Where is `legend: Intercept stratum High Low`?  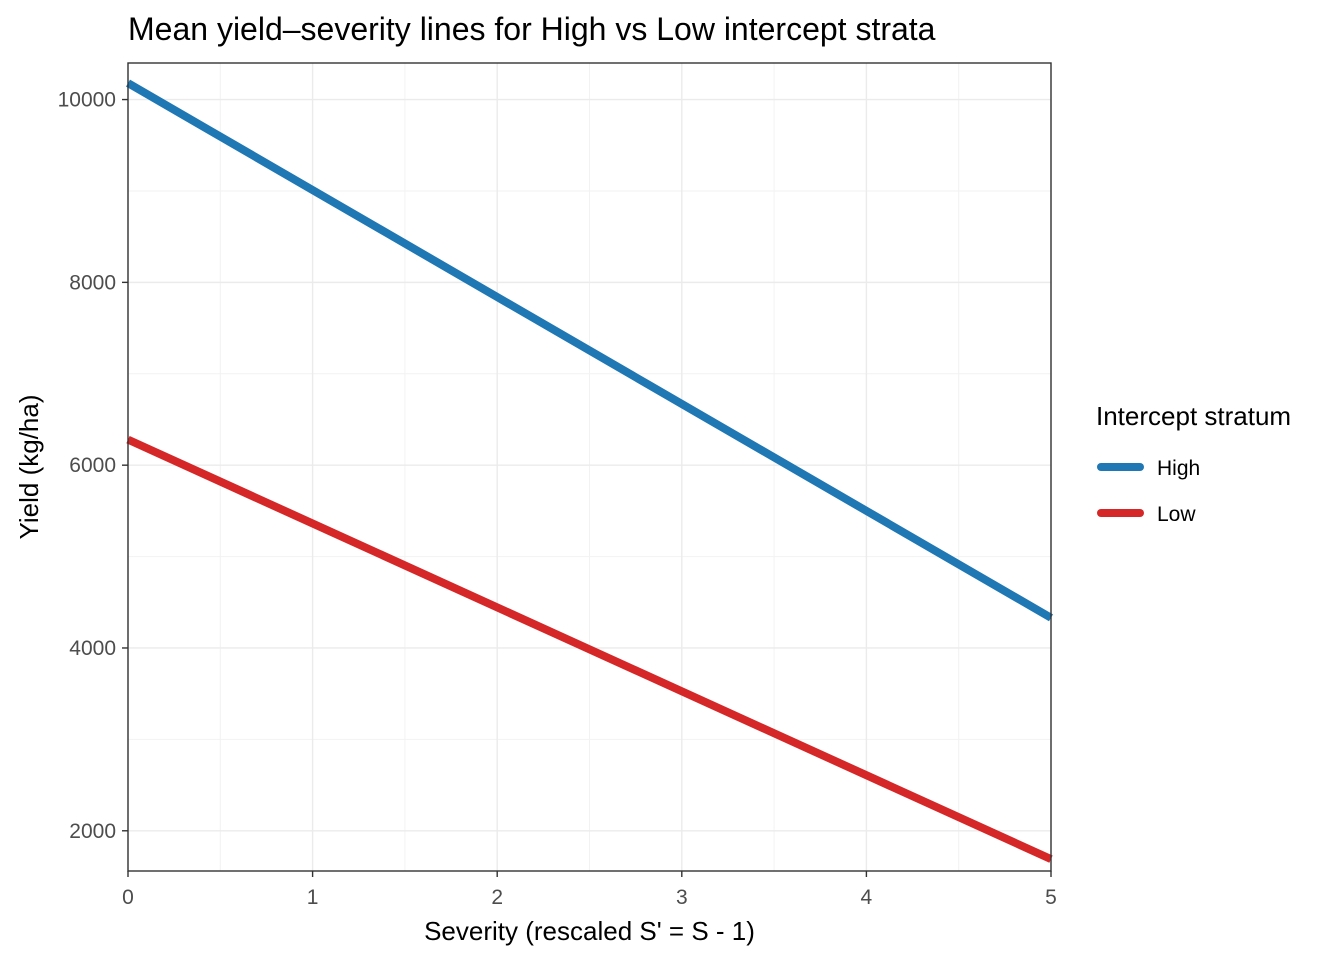
legend: Intercept stratum High Low is located at coordinates (1193, 463).